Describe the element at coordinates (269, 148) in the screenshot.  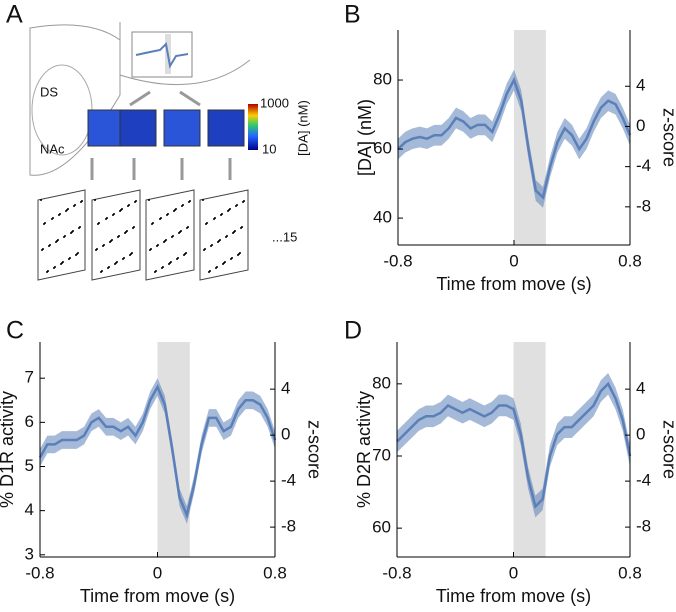
I see `scale-min: 10` at that location.